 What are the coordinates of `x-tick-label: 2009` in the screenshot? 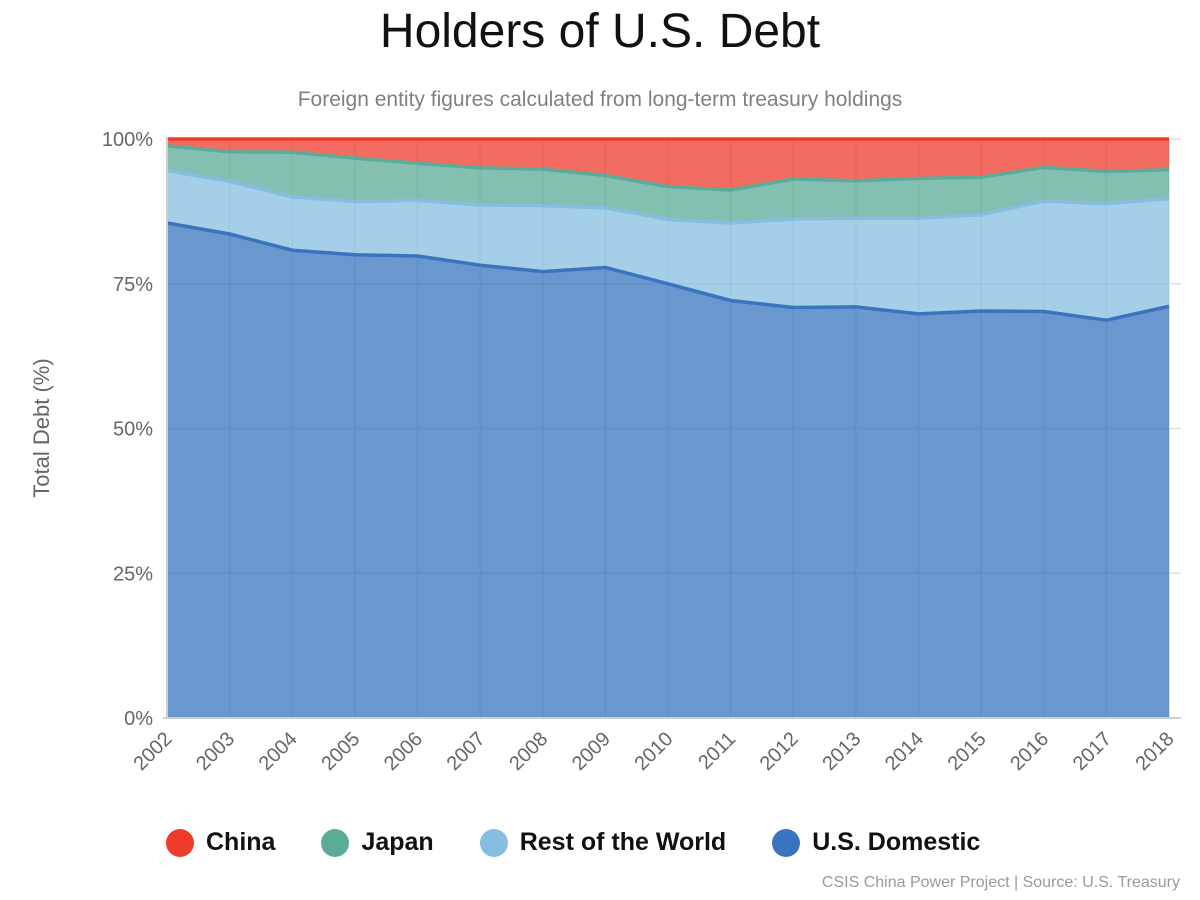 It's located at (591, 751).